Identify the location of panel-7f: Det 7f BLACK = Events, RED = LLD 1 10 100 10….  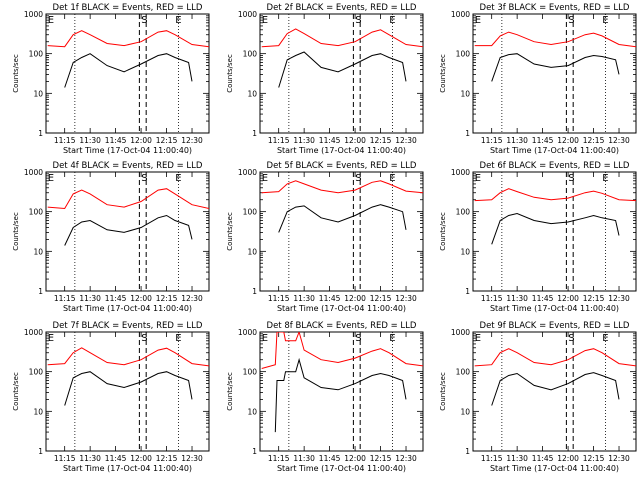
(111, 397).